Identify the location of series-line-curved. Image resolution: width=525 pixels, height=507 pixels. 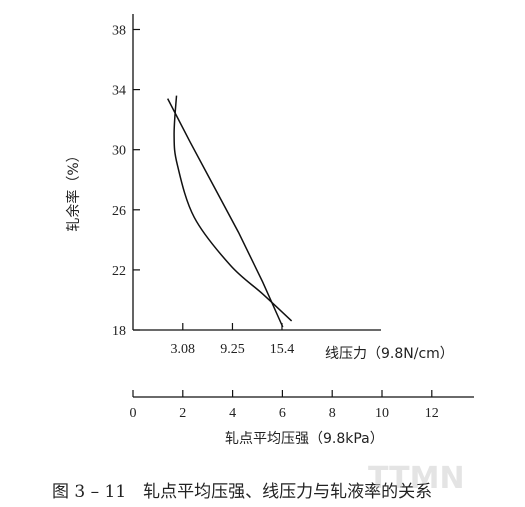
(233, 208).